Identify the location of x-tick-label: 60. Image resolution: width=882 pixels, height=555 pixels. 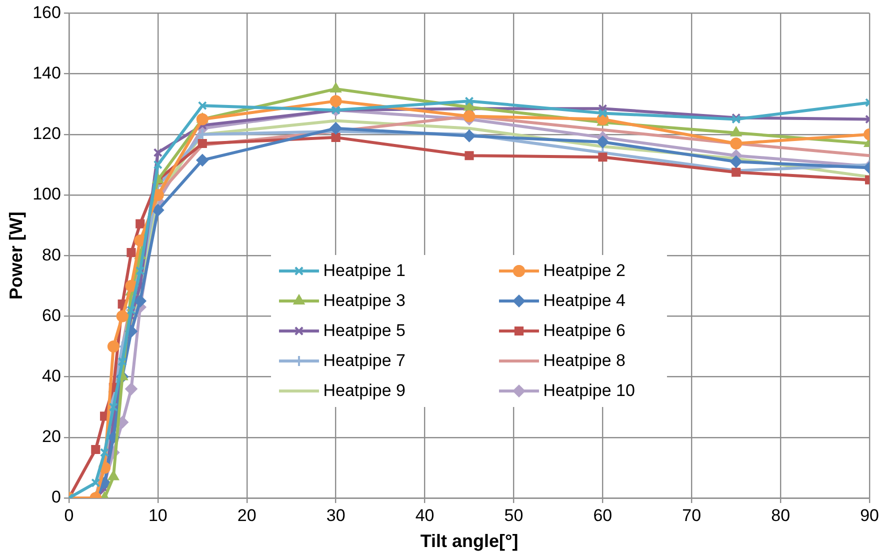
(602, 515).